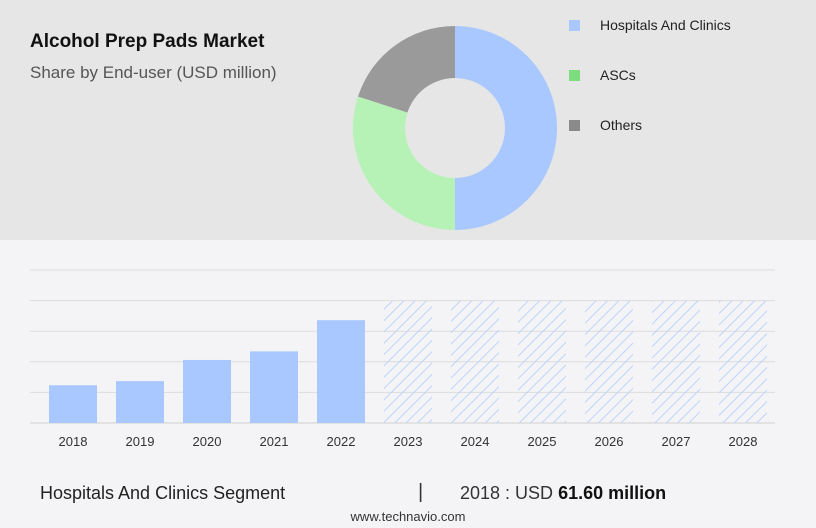 This screenshot has height=528, width=816. Describe the element at coordinates (406, 69) in the screenshot. I see `donut-slice-others` at that location.